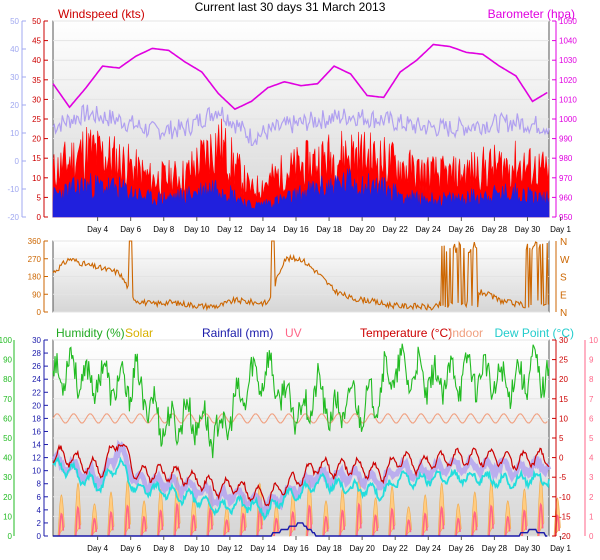  I want to click on wind-x-tick-label: Day 20, so click(362, 229).